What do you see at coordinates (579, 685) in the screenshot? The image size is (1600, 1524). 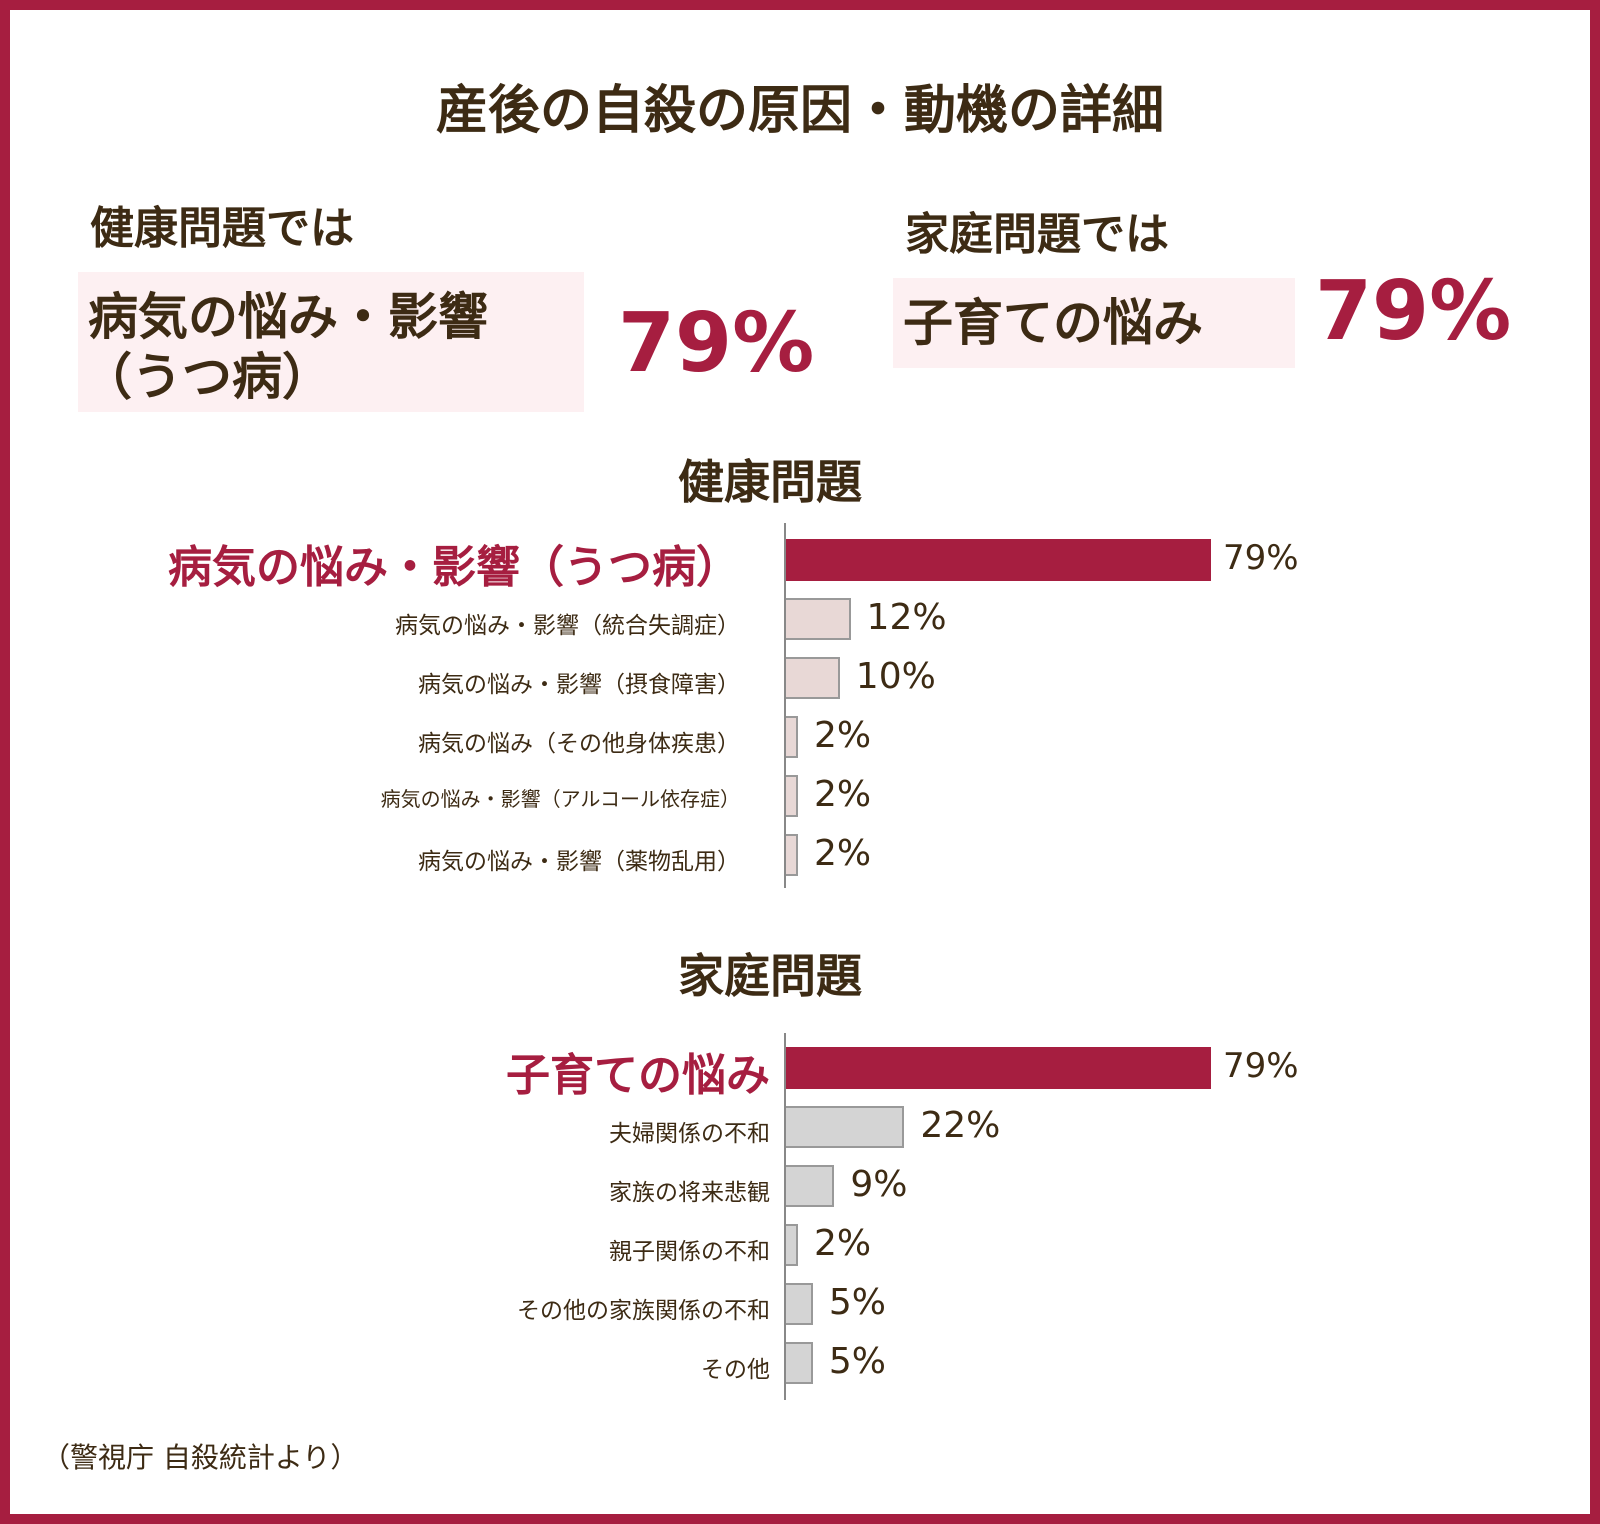 I see `health-category-label: 病気の悩み・影響（摂食障害）` at bounding box center [579, 685].